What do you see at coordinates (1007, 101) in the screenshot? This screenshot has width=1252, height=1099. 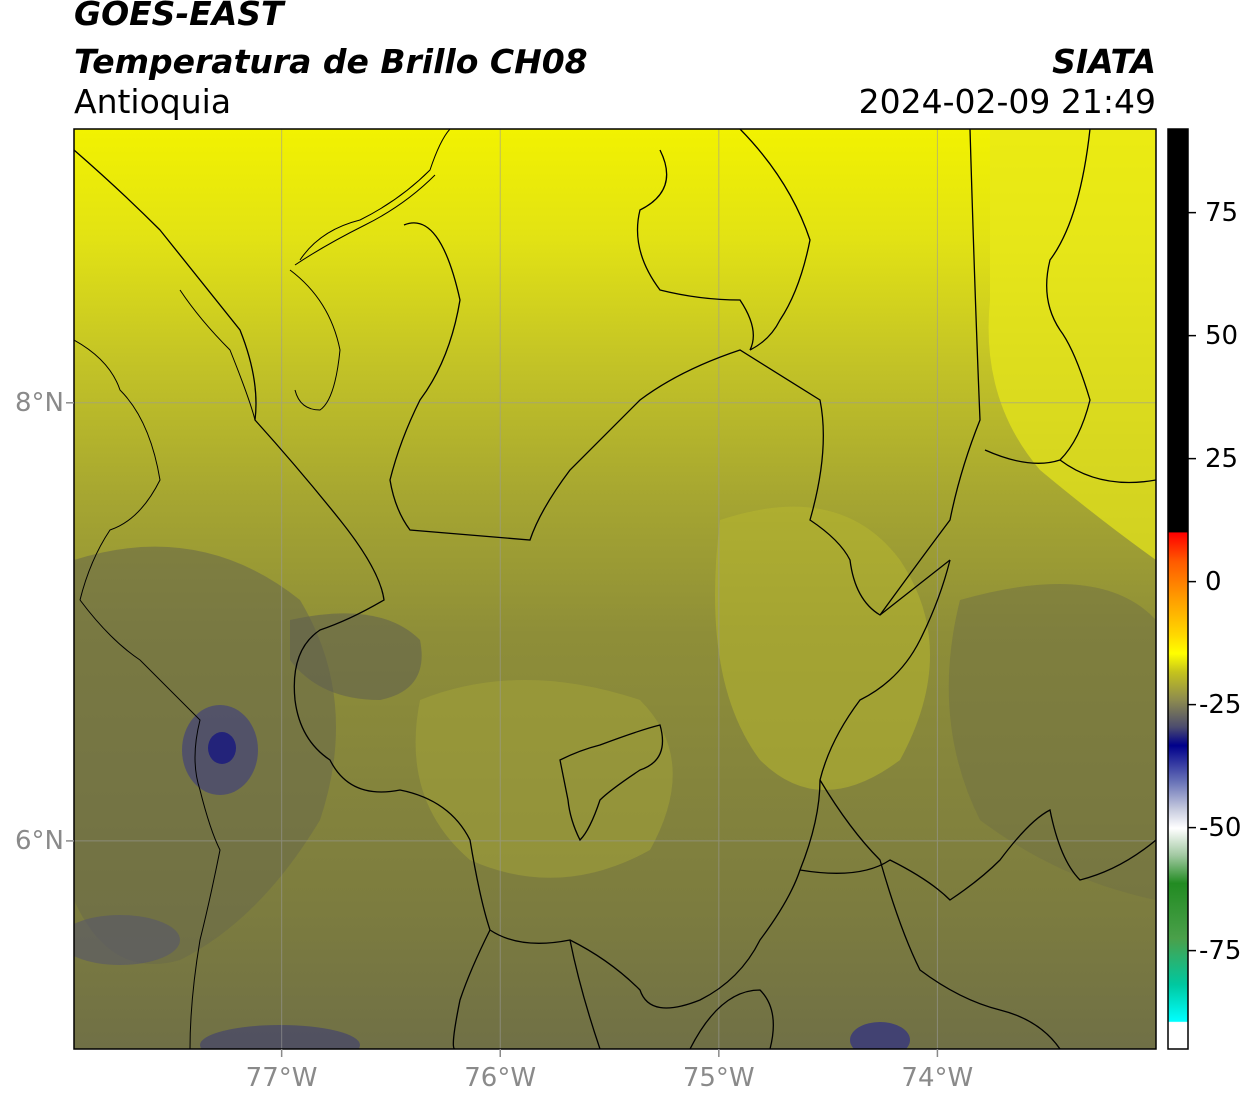 I see `timestamp-label: 2024-02-09 21:49` at bounding box center [1007, 101].